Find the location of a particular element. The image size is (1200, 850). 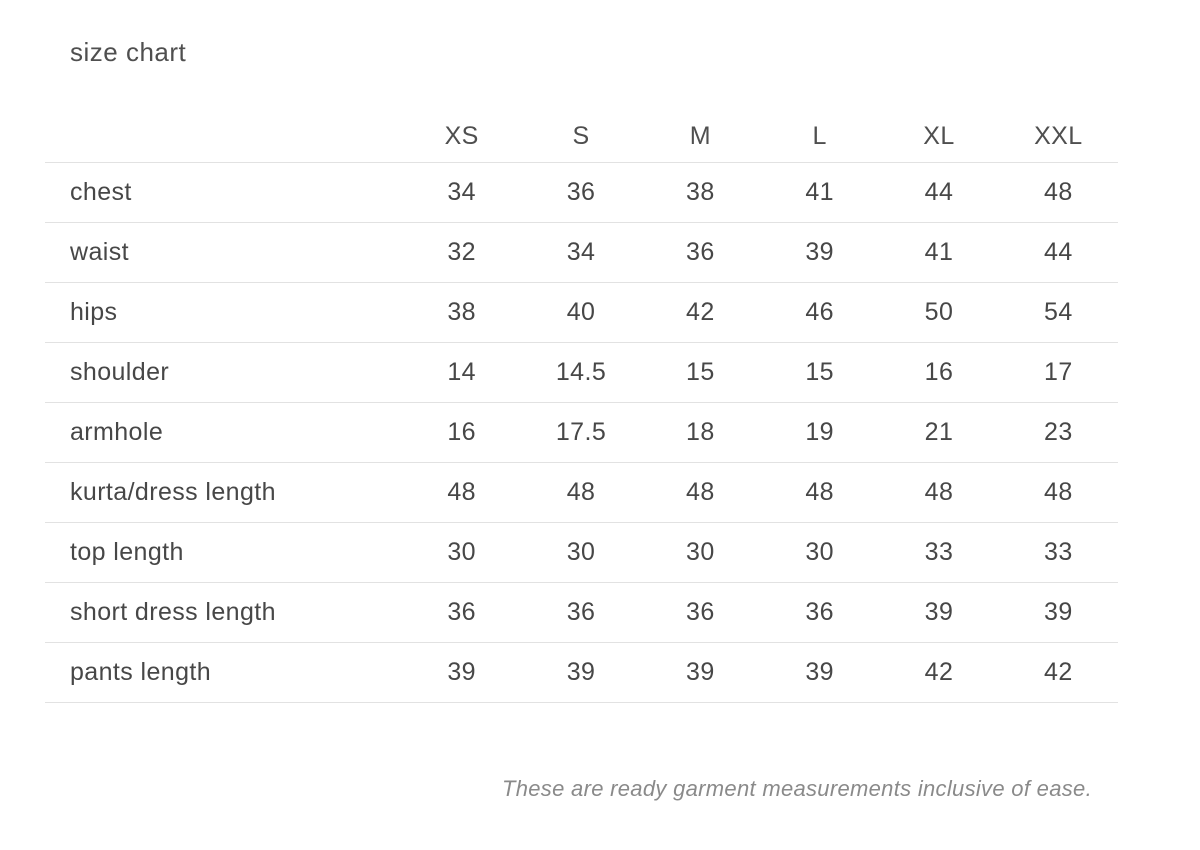

row-label: armhole is located at coordinates (223, 432).